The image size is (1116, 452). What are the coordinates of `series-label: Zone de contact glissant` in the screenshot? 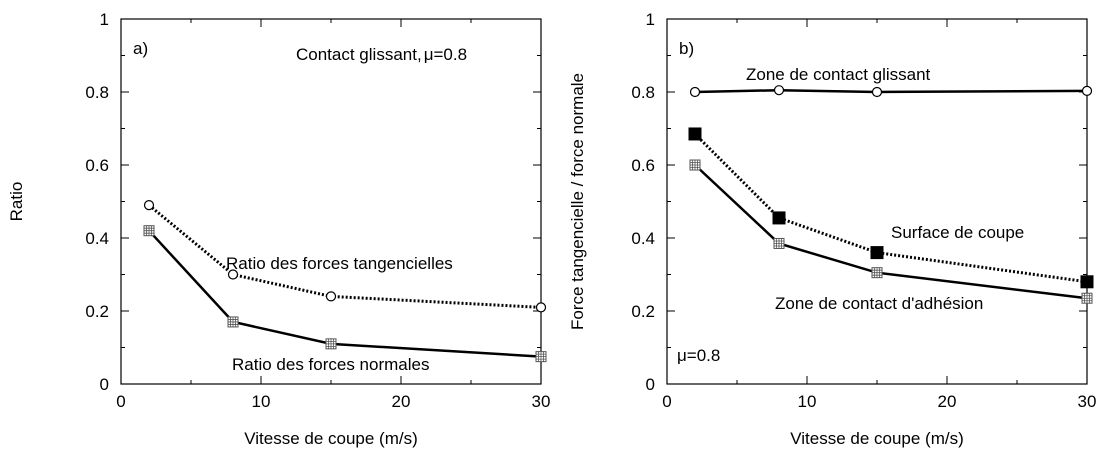 It's located at (838, 74).